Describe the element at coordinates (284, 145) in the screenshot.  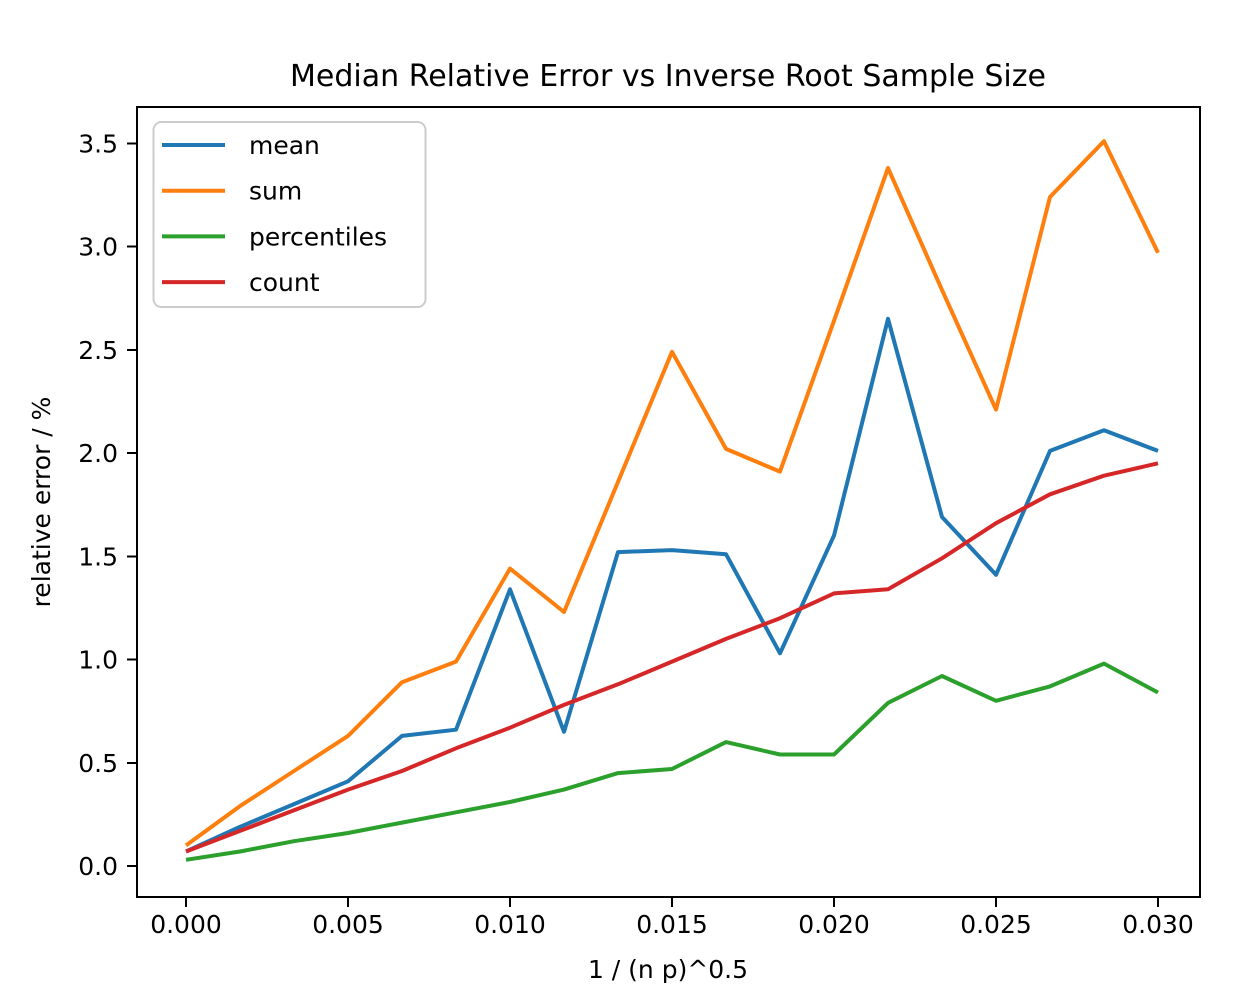
I see `legend-label-mean: mean` at that location.